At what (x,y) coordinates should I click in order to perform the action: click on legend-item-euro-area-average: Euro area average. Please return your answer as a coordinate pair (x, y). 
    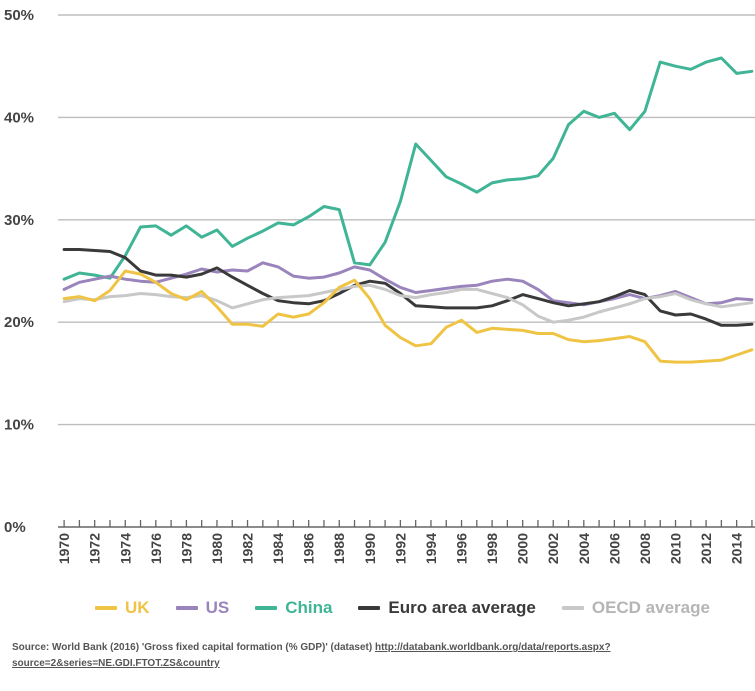
    Looking at the image, I should click on (447, 608).